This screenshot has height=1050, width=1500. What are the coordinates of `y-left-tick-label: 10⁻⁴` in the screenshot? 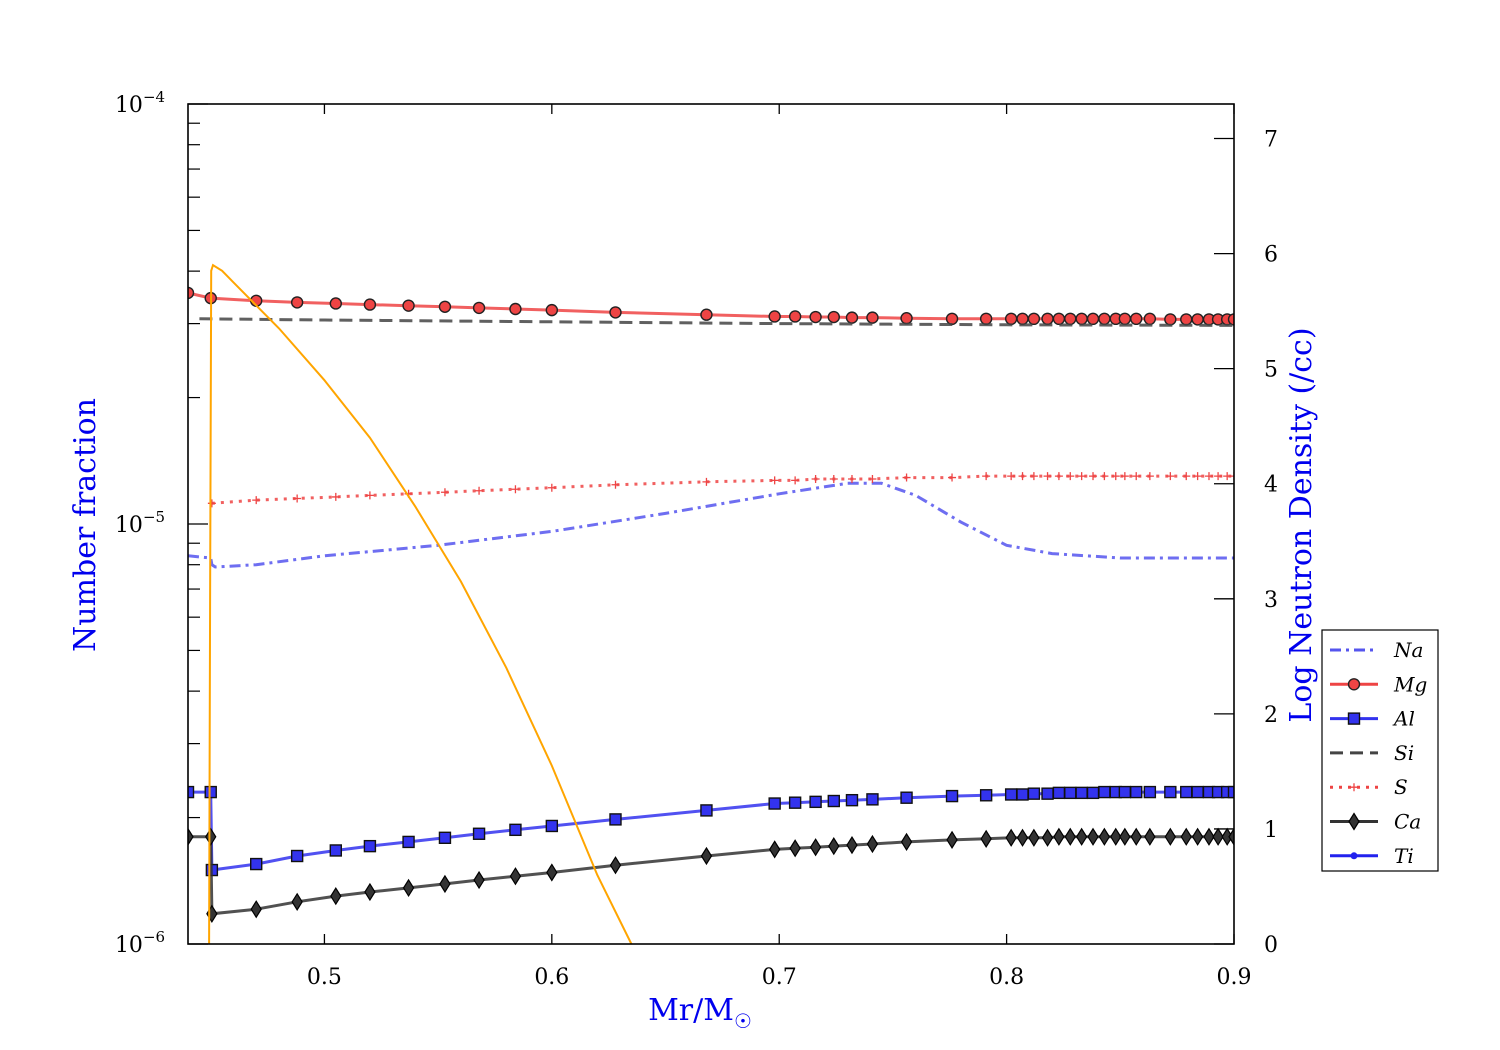 It's located at (140, 103).